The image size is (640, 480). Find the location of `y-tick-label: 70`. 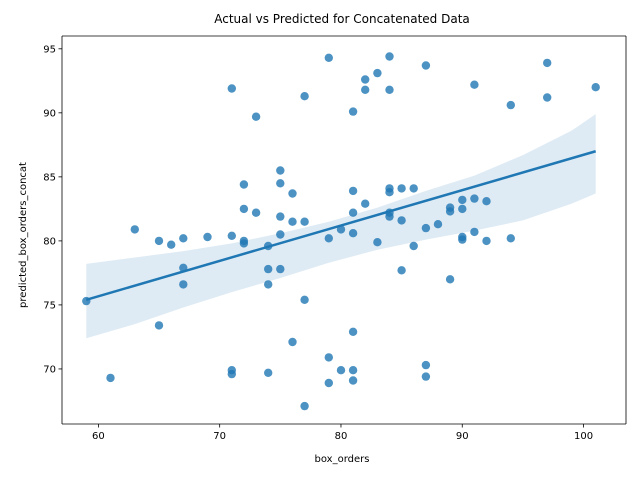

y-tick-label: 70 is located at coordinates (49, 369).